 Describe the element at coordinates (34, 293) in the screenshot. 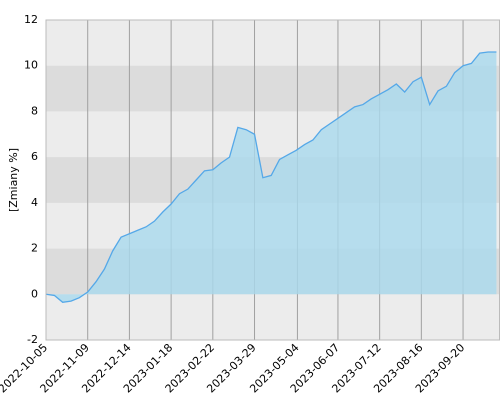

I see `y-tick-label: 0` at that location.